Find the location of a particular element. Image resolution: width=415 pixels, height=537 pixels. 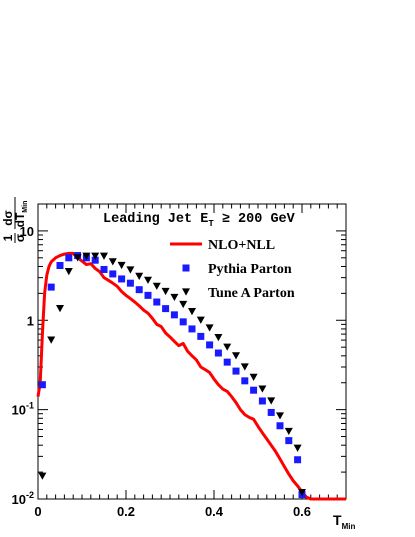

y-tick-label: 10⁻² is located at coordinates (23, 498).